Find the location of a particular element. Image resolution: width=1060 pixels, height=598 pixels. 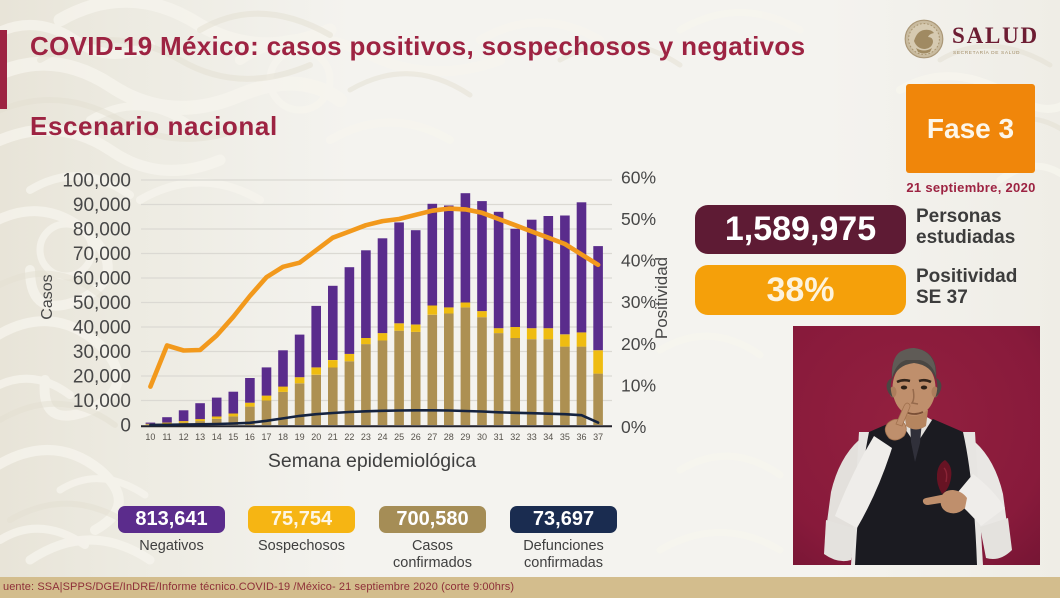

svg-text: 13 is located at coordinates (200, 437).